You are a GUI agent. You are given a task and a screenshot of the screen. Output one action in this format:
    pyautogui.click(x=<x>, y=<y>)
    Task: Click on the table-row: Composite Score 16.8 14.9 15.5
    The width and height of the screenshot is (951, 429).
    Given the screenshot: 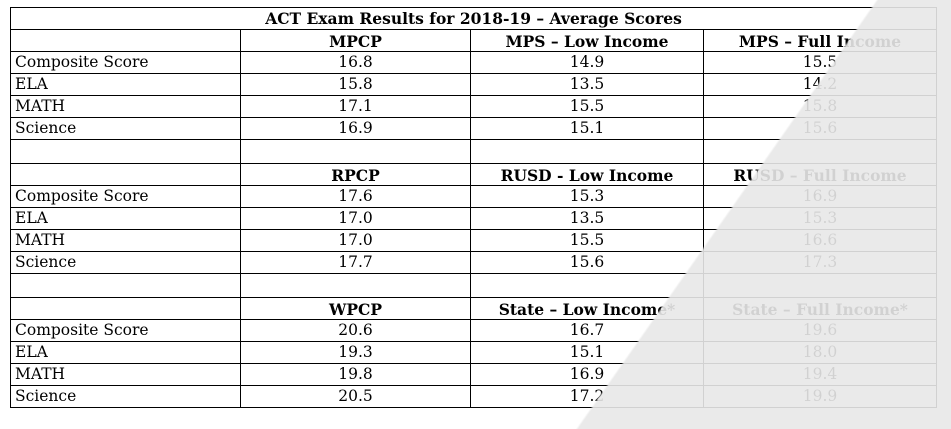 What is the action you would take?
    pyautogui.click(x=474, y=62)
    